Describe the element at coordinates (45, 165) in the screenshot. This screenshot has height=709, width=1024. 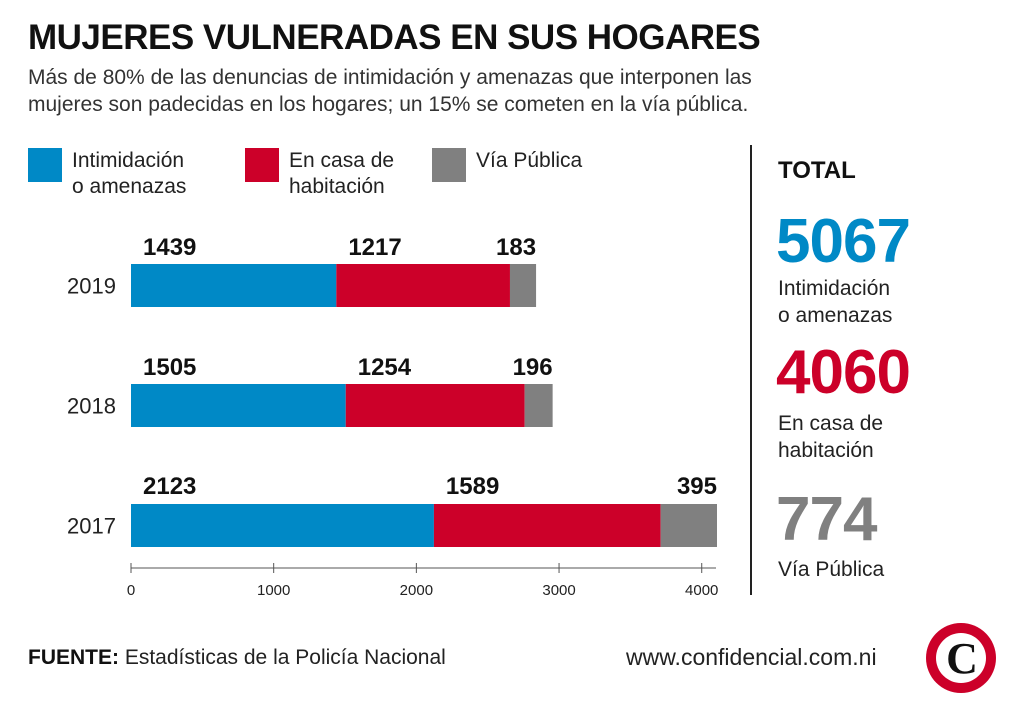
I see `legend-swatch-blue` at that location.